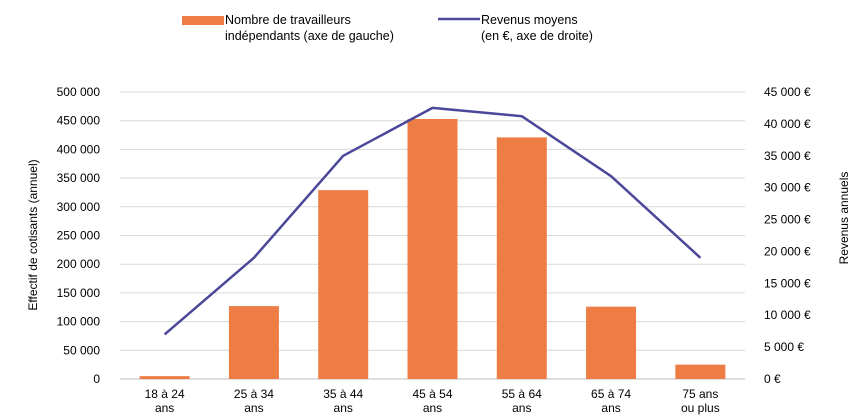 This screenshot has height=420, width=850. I want to click on left-tick-label: 0, so click(96, 379).